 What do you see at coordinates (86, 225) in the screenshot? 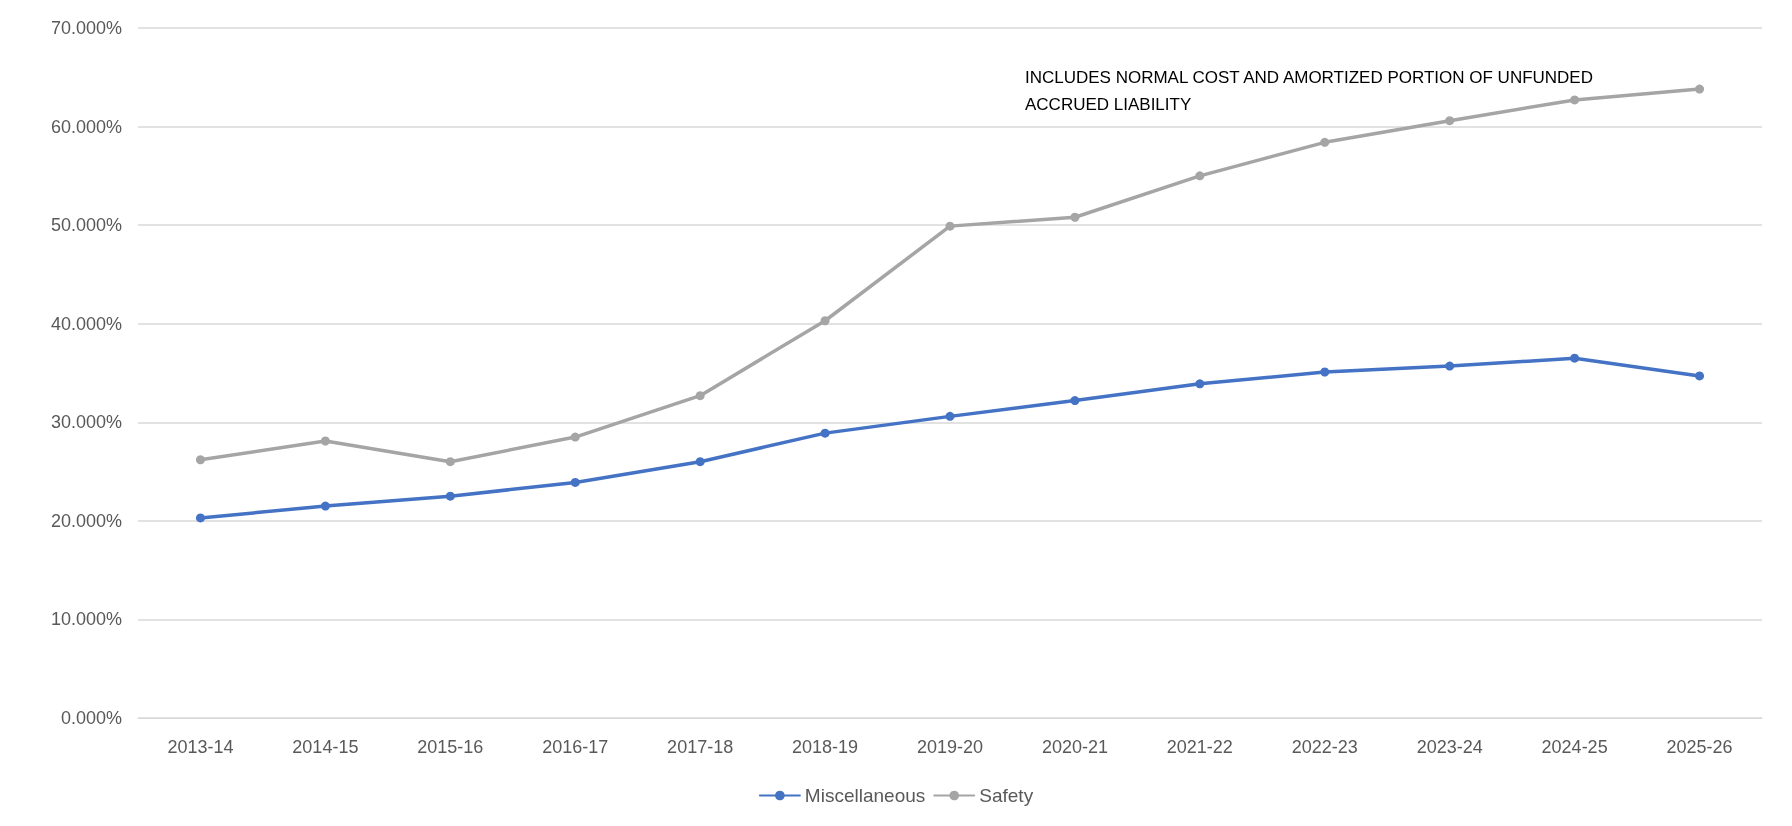
I see `y-tick-label: 50.000%` at bounding box center [86, 225].